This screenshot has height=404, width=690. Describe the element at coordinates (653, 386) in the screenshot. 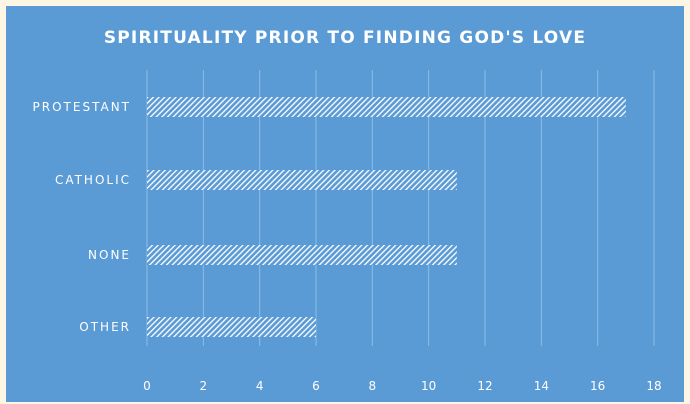

I see `x-tick-label: 18` at that location.